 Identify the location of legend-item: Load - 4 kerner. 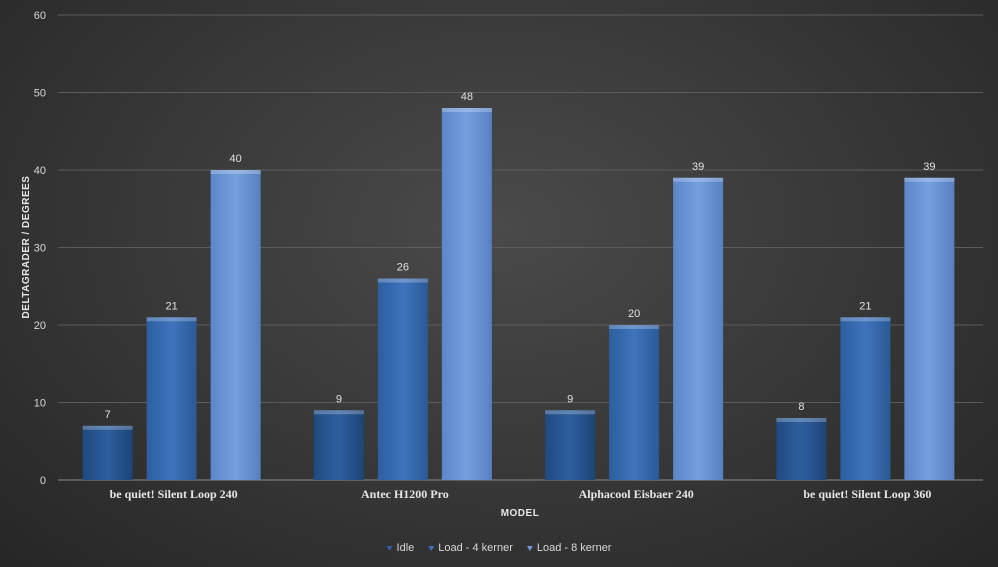
(470, 548).